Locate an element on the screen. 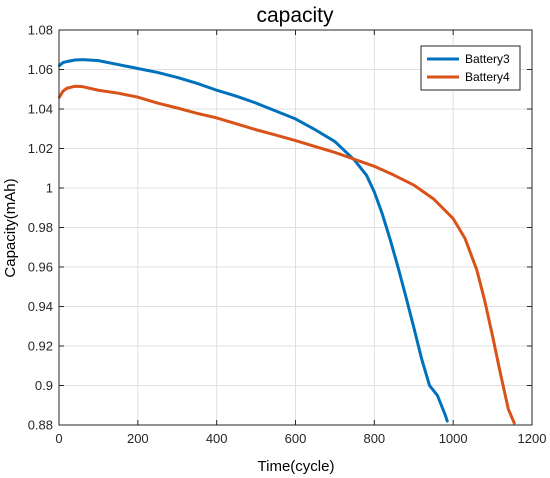 The width and height of the screenshot is (550, 478). y-tick-label: 1.02 is located at coordinates (40, 148).